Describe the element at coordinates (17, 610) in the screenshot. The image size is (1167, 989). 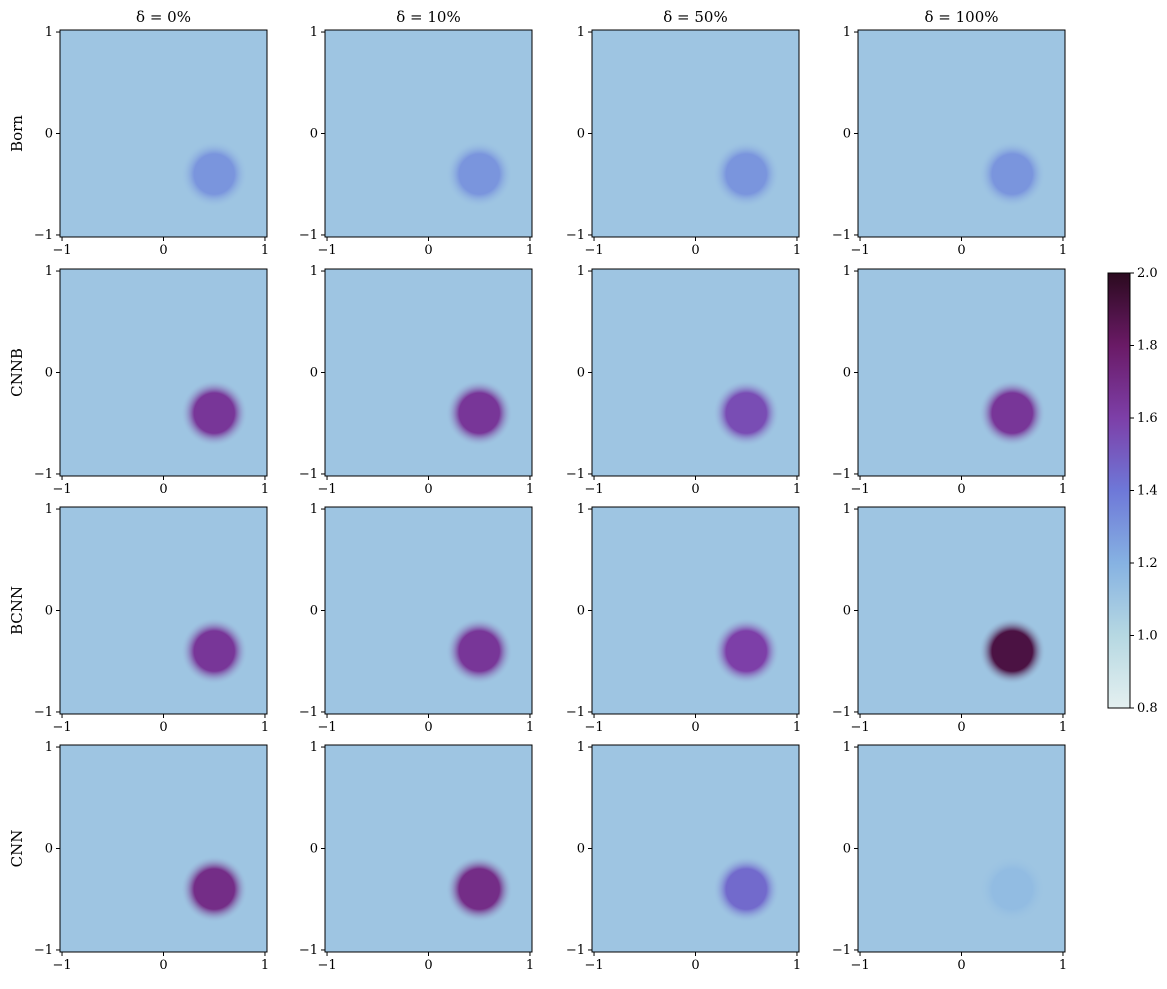
I see `row-label: BCNN` at that location.